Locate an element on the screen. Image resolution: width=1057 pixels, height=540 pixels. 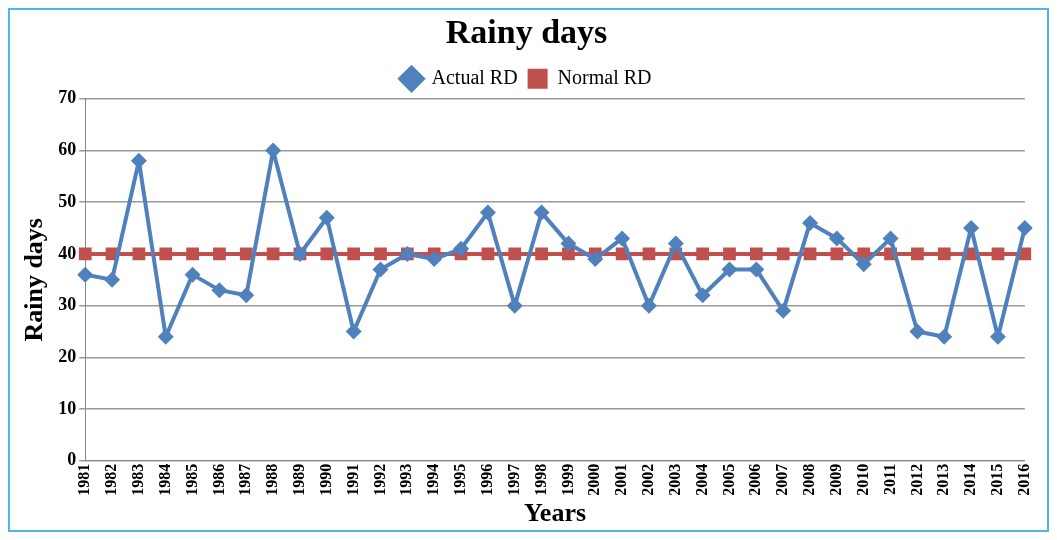
x-axis-title: Years is located at coordinates (555, 513).